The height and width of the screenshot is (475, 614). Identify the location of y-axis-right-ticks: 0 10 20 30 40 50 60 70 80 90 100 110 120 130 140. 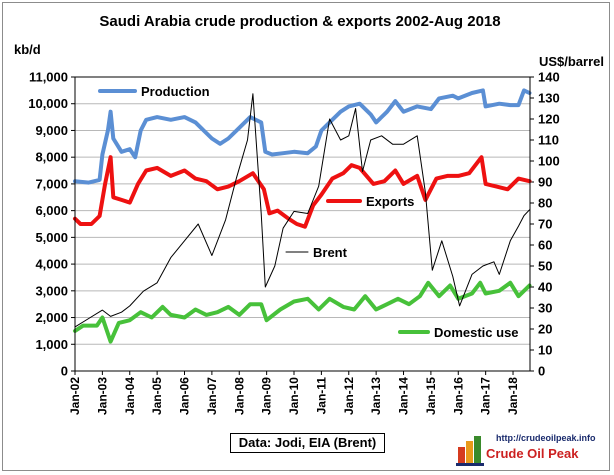
(545, 224).